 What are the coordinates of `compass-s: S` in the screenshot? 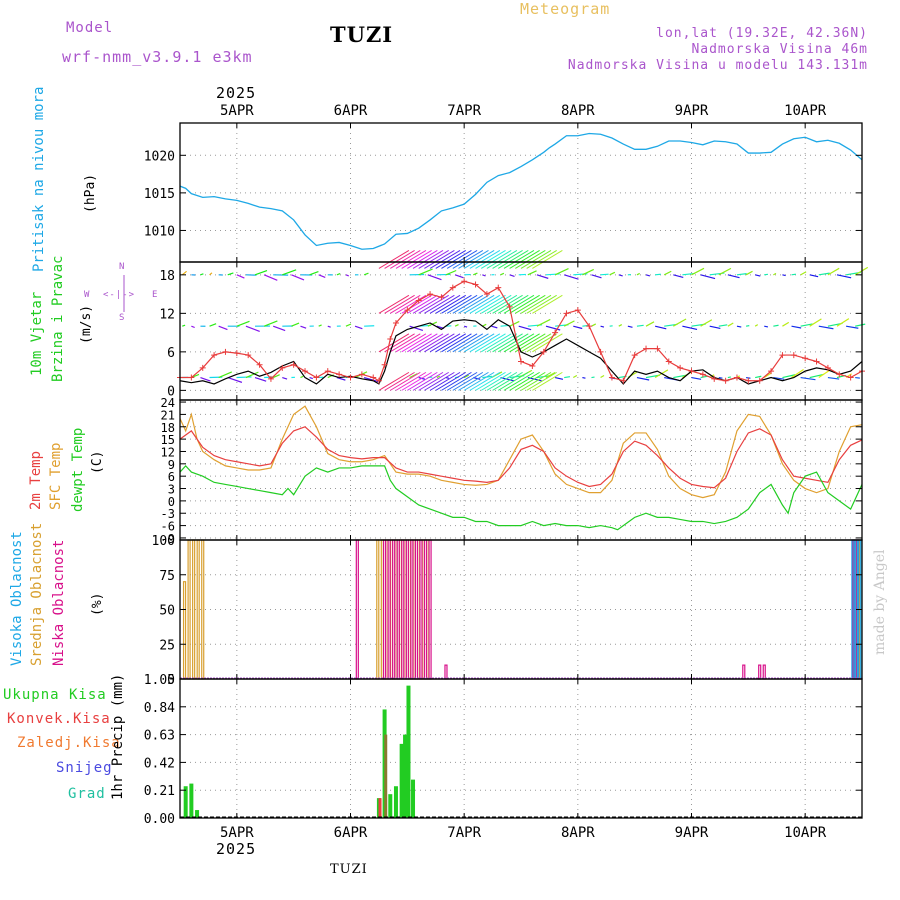 It's located at (122, 318).